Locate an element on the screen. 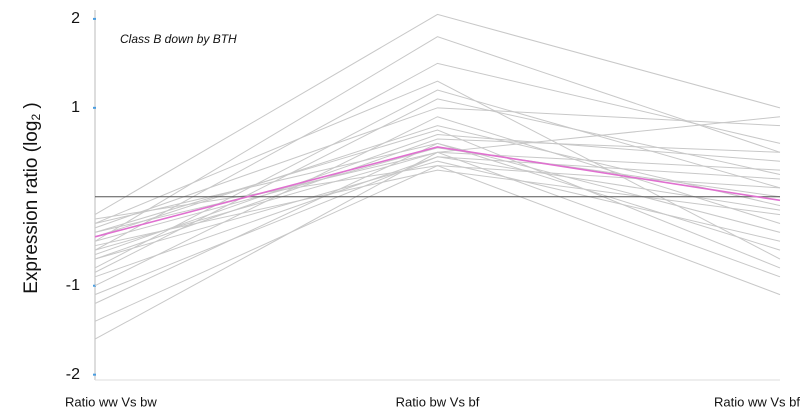 Image resolution: width=800 pixels, height=417 pixels. annotation: Class B down by BTH is located at coordinates (178, 39).